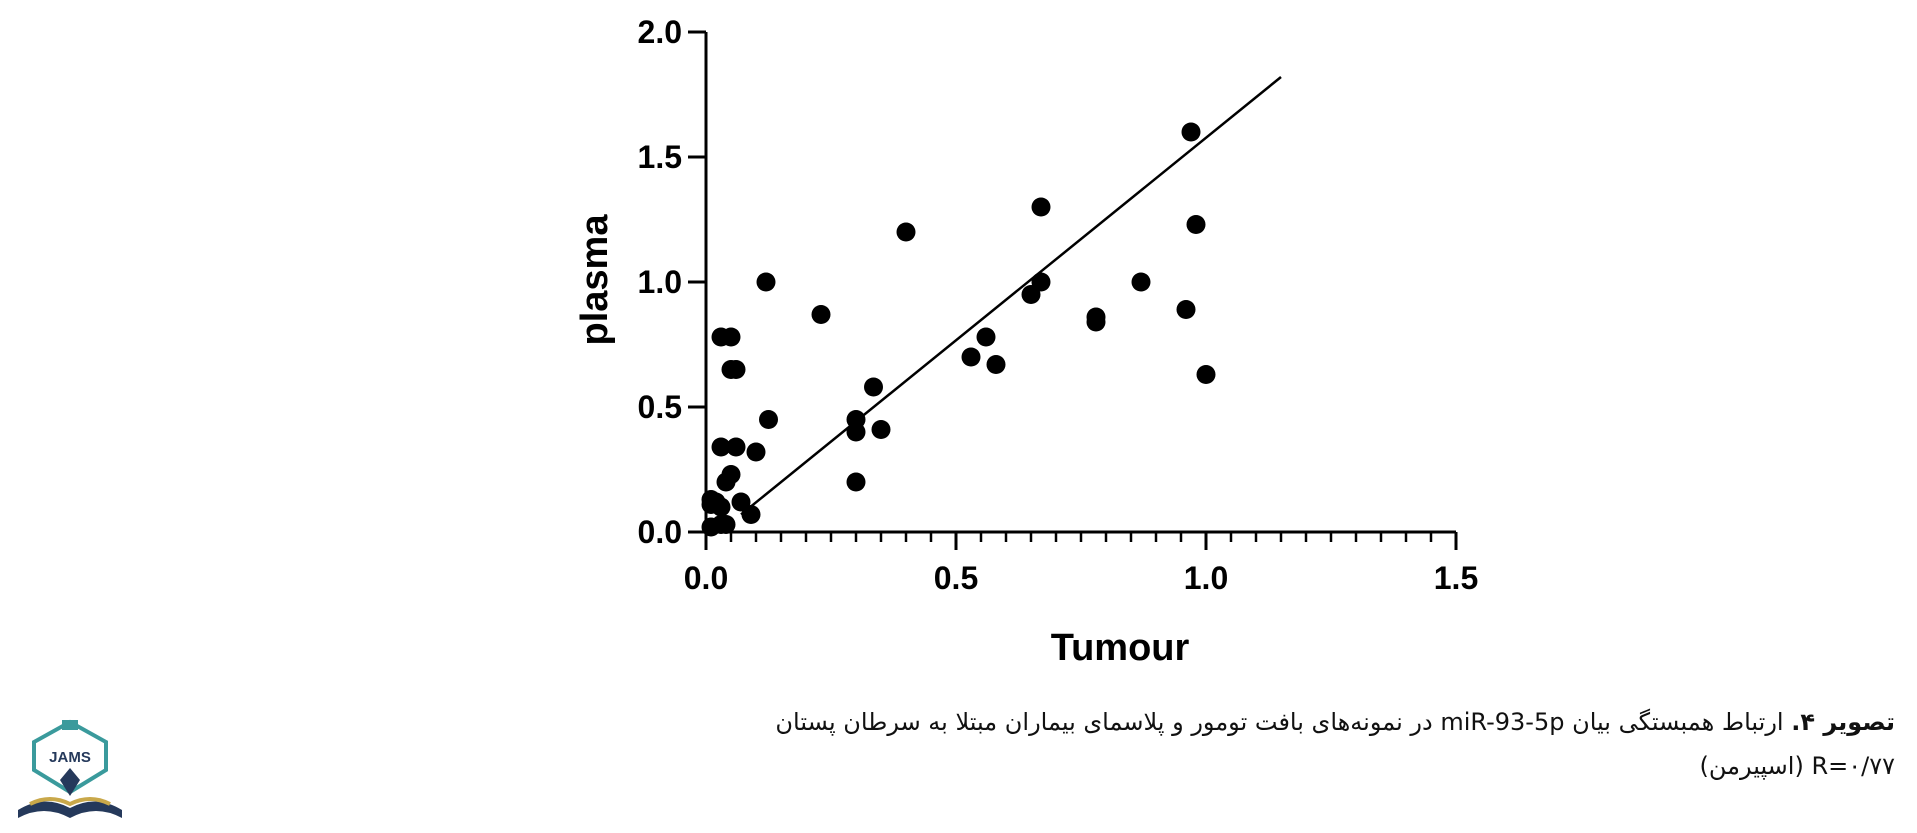  Describe the element at coordinates (660, 282) in the screenshot. I see `y-tick-label: 1.0` at that location.